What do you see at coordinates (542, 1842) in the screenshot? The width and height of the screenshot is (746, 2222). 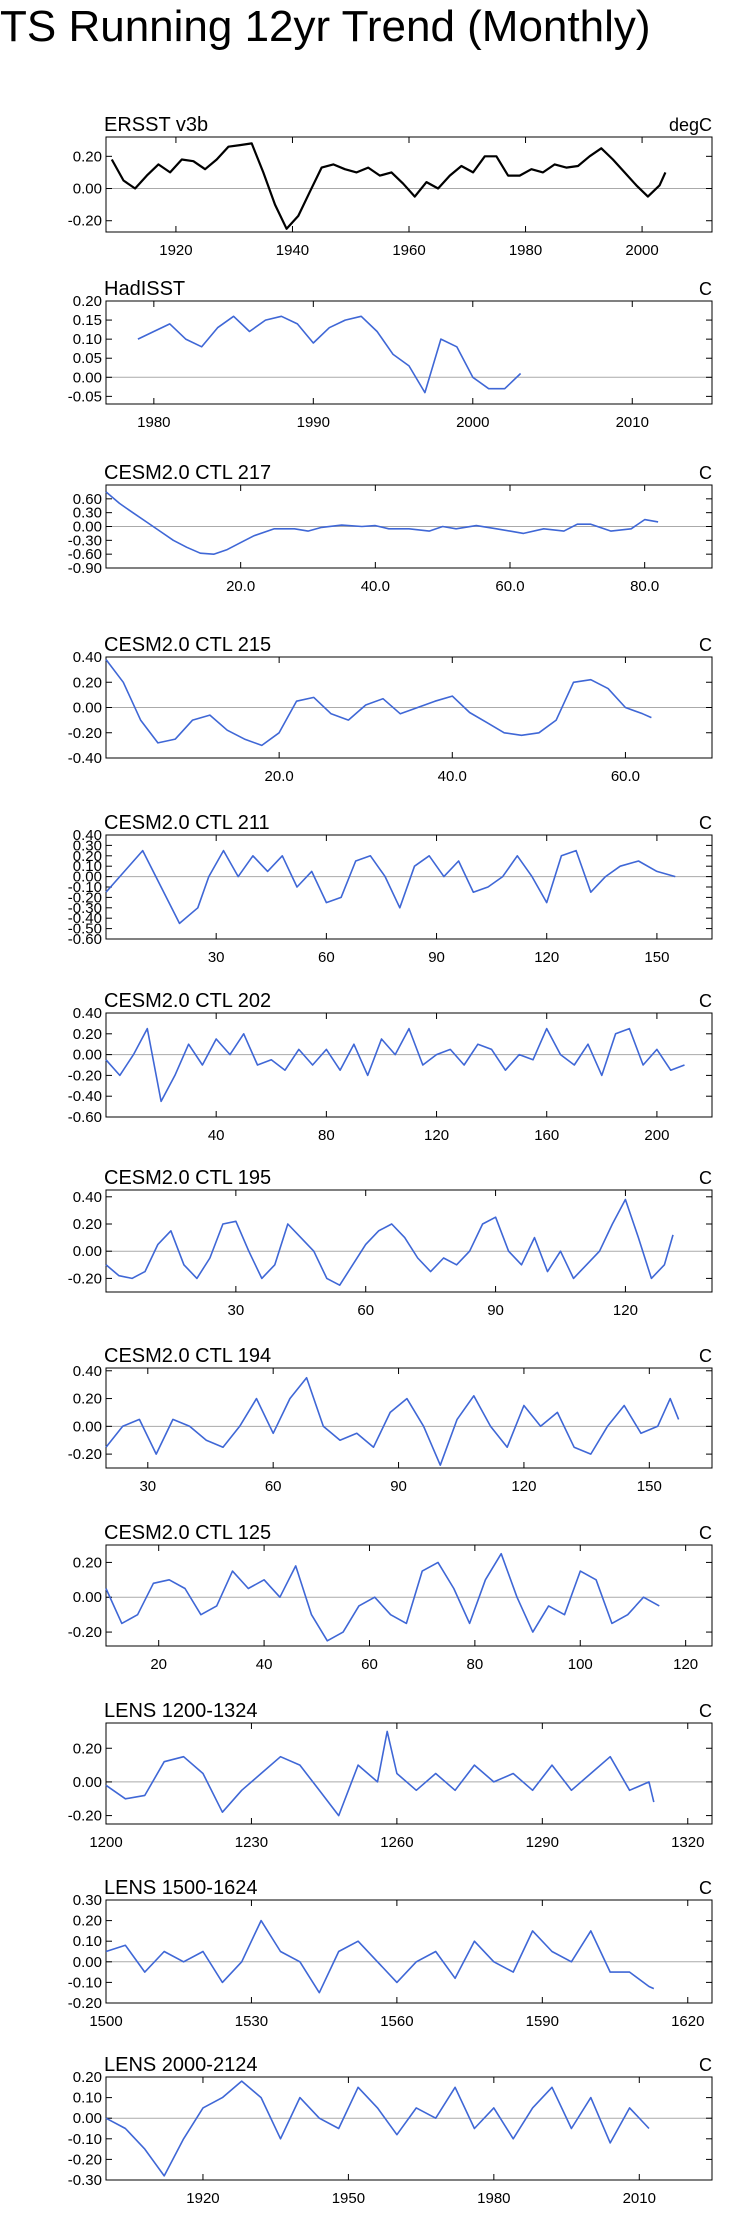 I see `x-tick-label: 1290` at bounding box center [542, 1842].